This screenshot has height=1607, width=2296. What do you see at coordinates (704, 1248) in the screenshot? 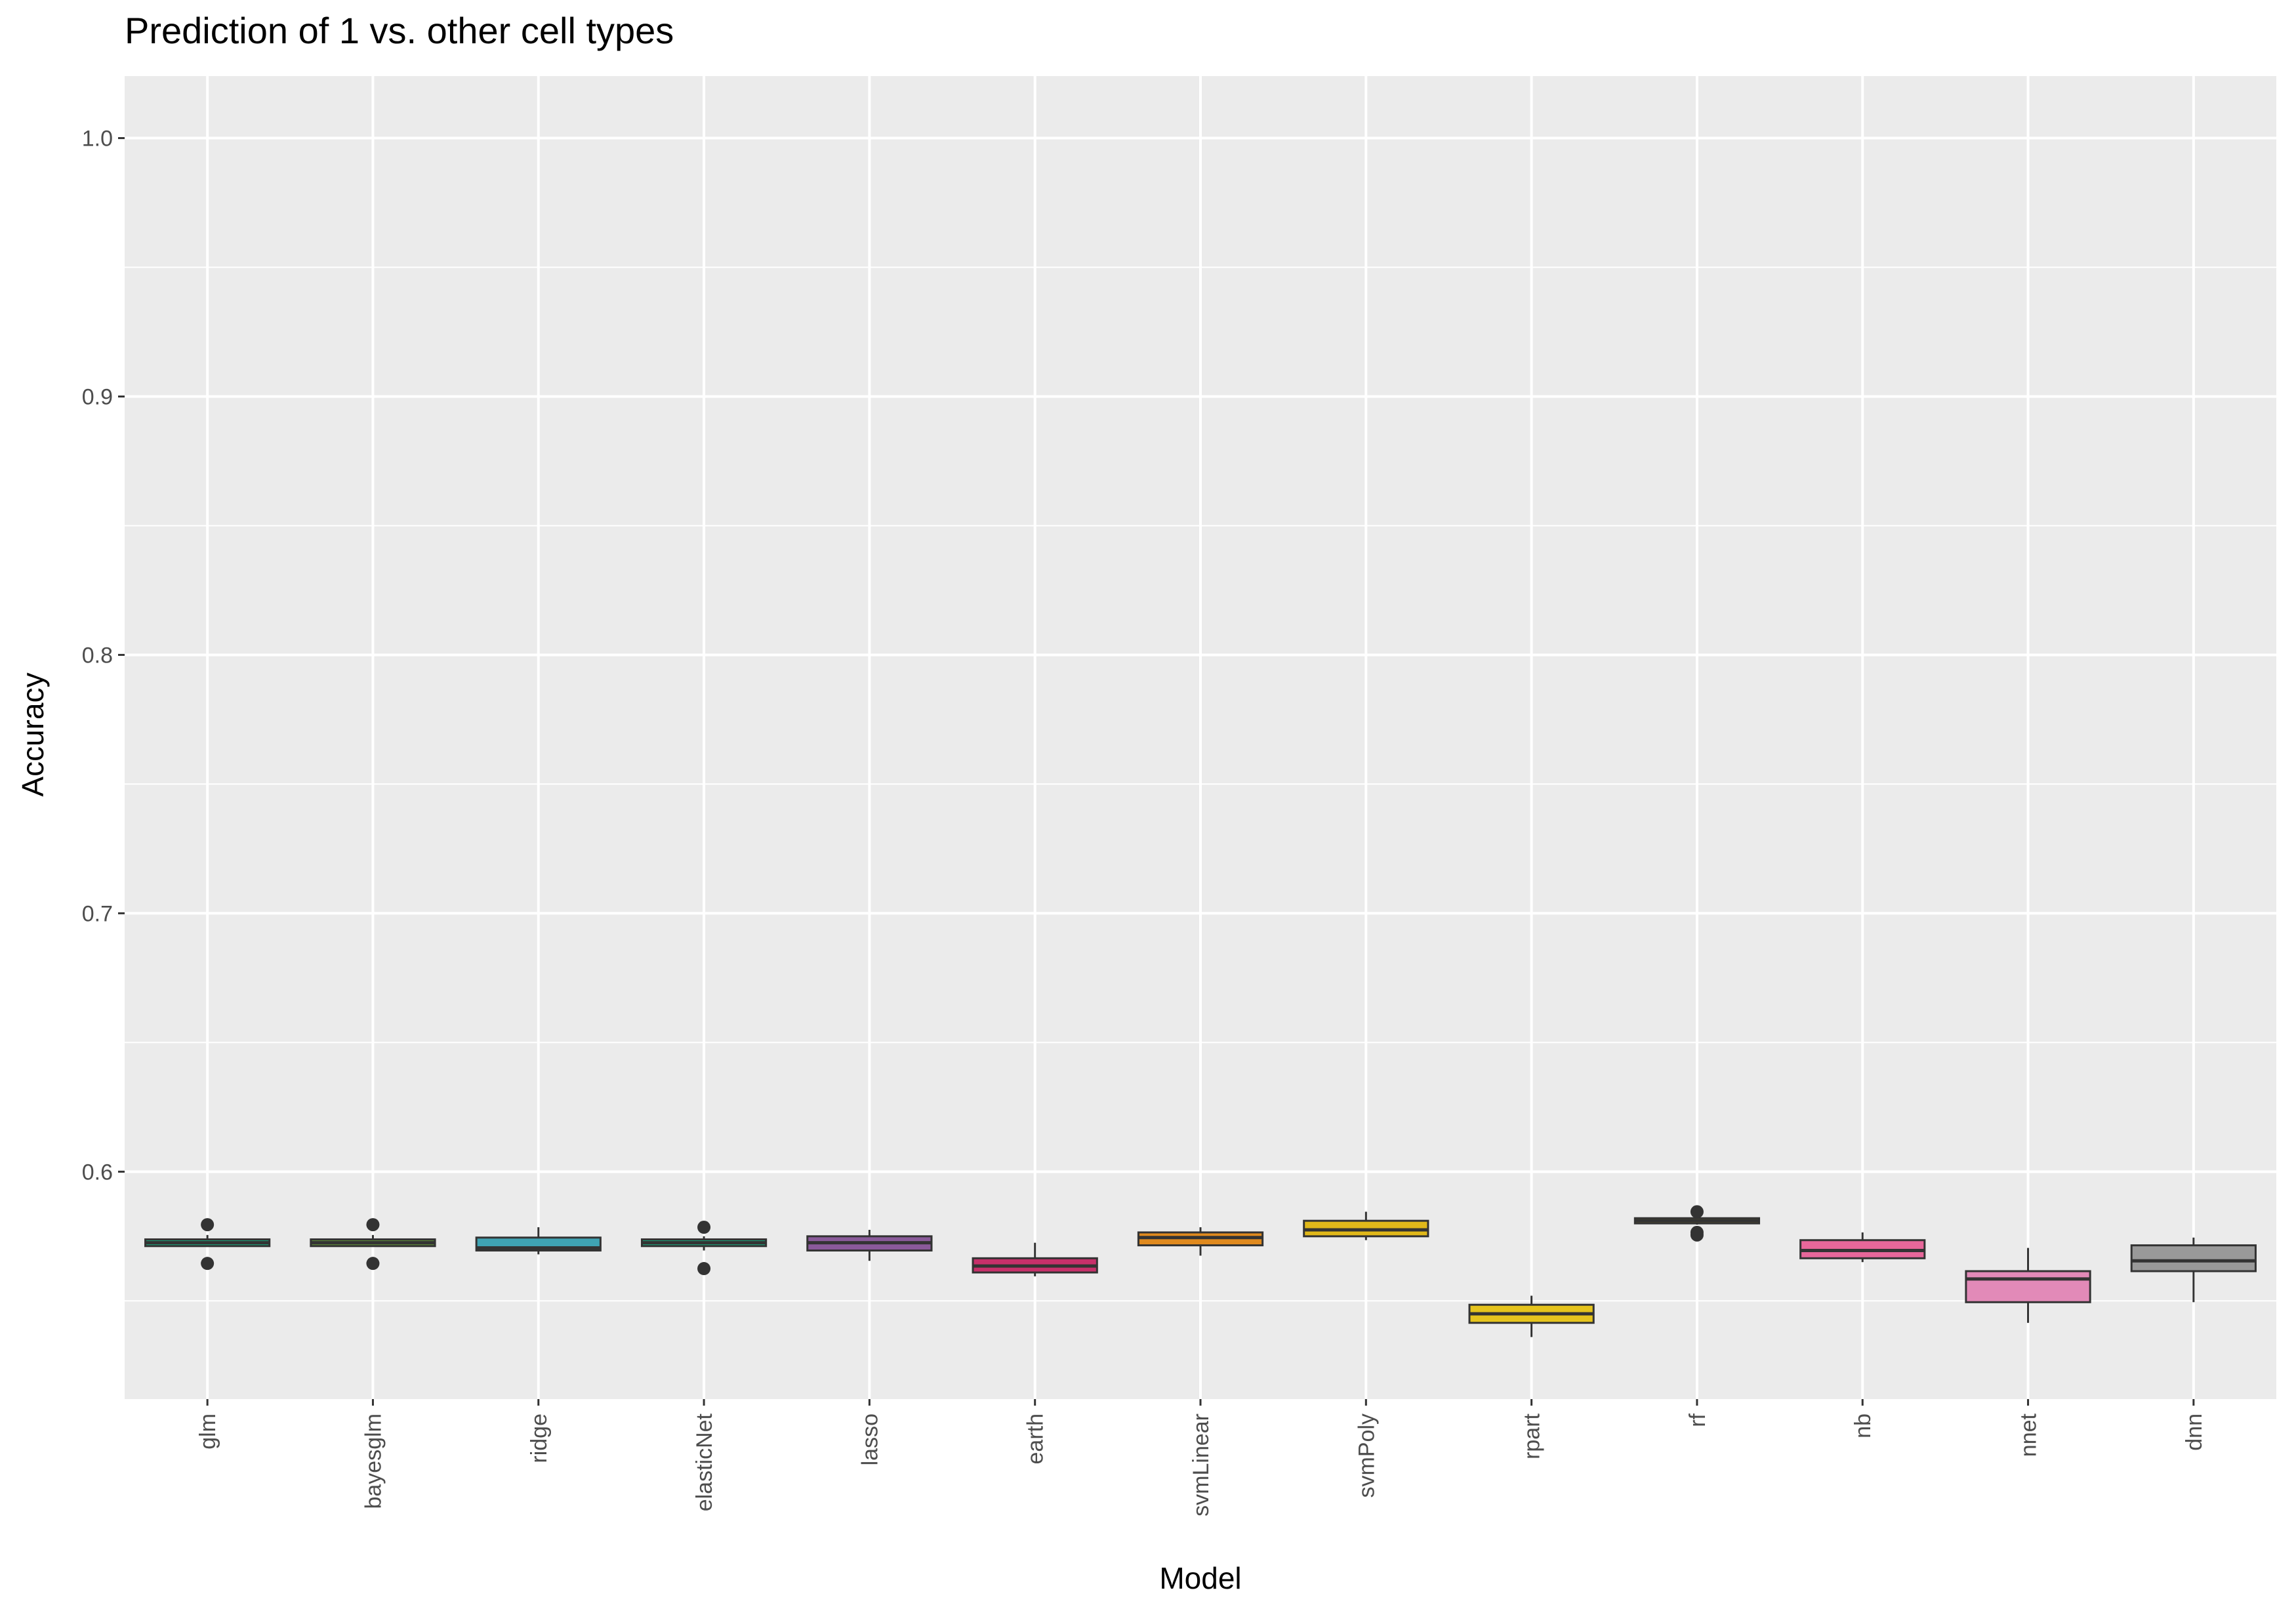
I see `box-elasticNet` at bounding box center [704, 1248].